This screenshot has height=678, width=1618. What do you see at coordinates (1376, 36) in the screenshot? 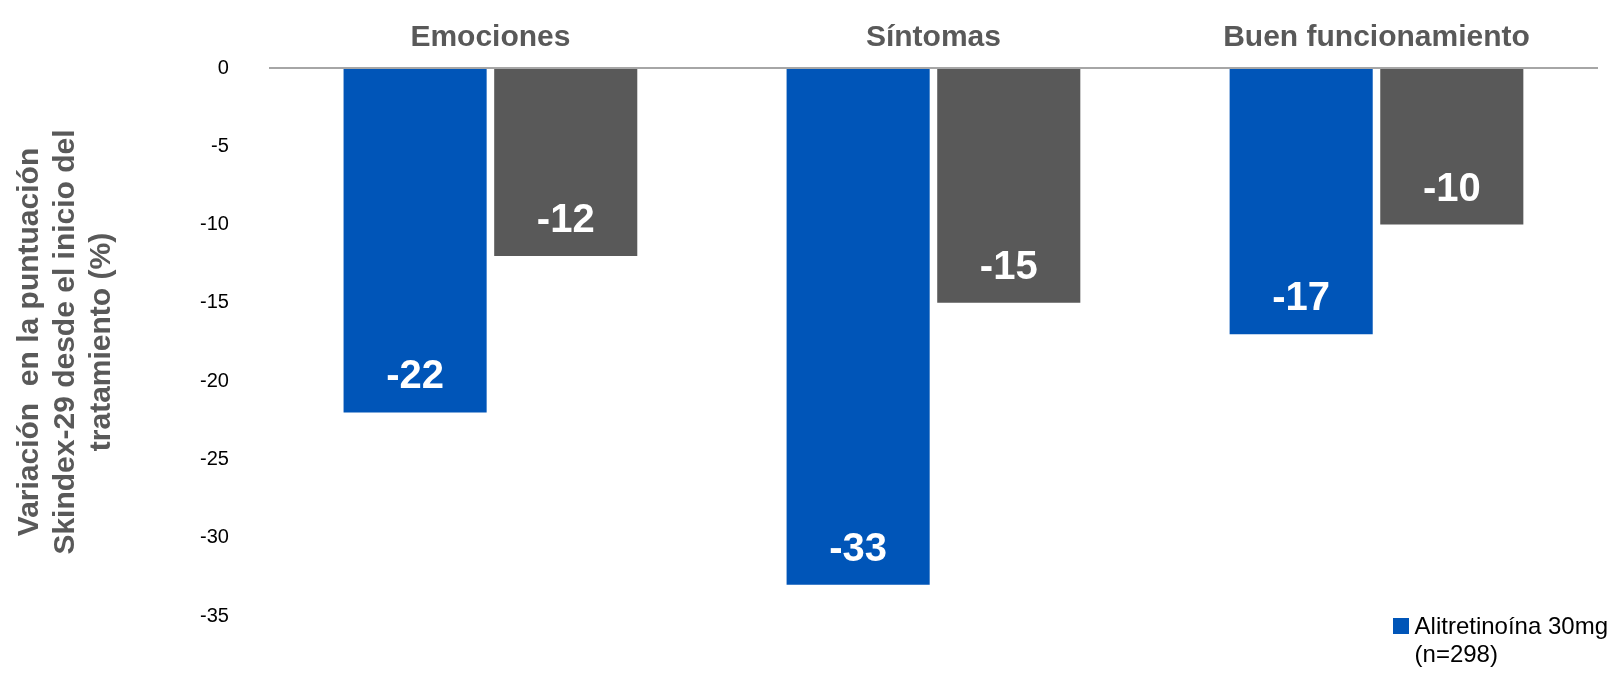
I see `x-tick-label: Buen funcionamiento` at bounding box center [1376, 36].